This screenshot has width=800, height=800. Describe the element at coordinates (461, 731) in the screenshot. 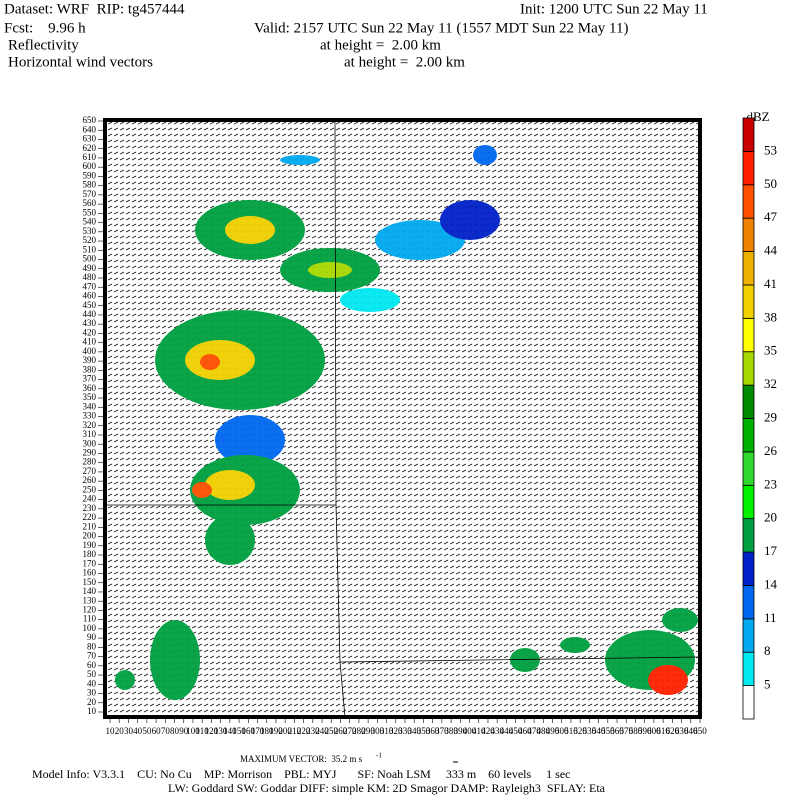

I see `x-tick-label: 390` at that location.